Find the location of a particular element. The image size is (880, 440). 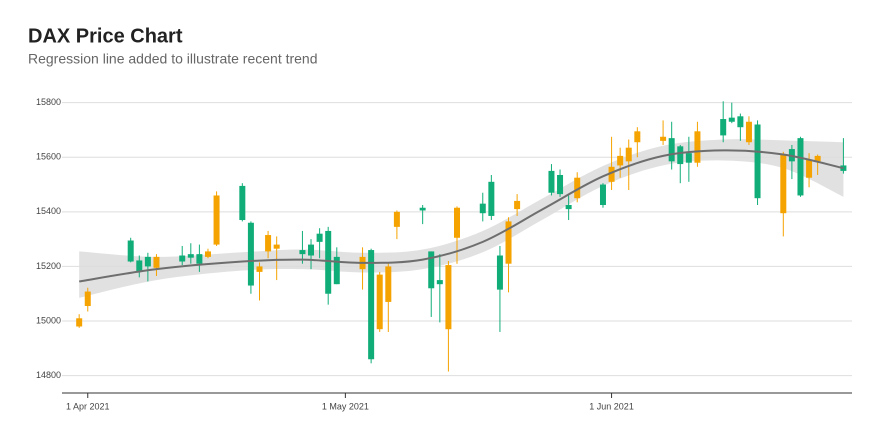

y-tick-label: 15600 is located at coordinates (48, 157).